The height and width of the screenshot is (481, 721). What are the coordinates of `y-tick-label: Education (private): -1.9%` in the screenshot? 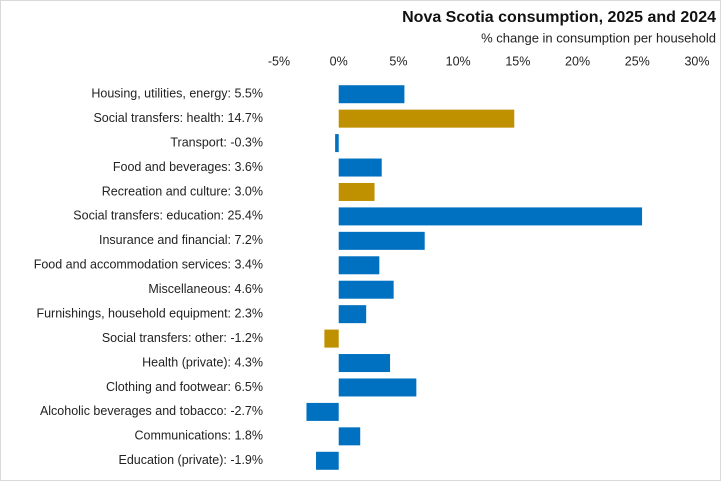 It's located at (190, 460).